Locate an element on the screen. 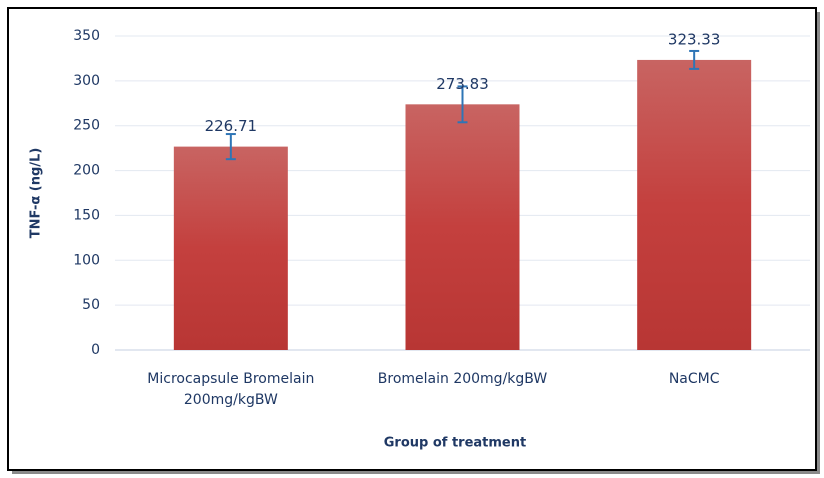 The width and height of the screenshot is (824, 478). value-label: 323.33 is located at coordinates (694, 39).